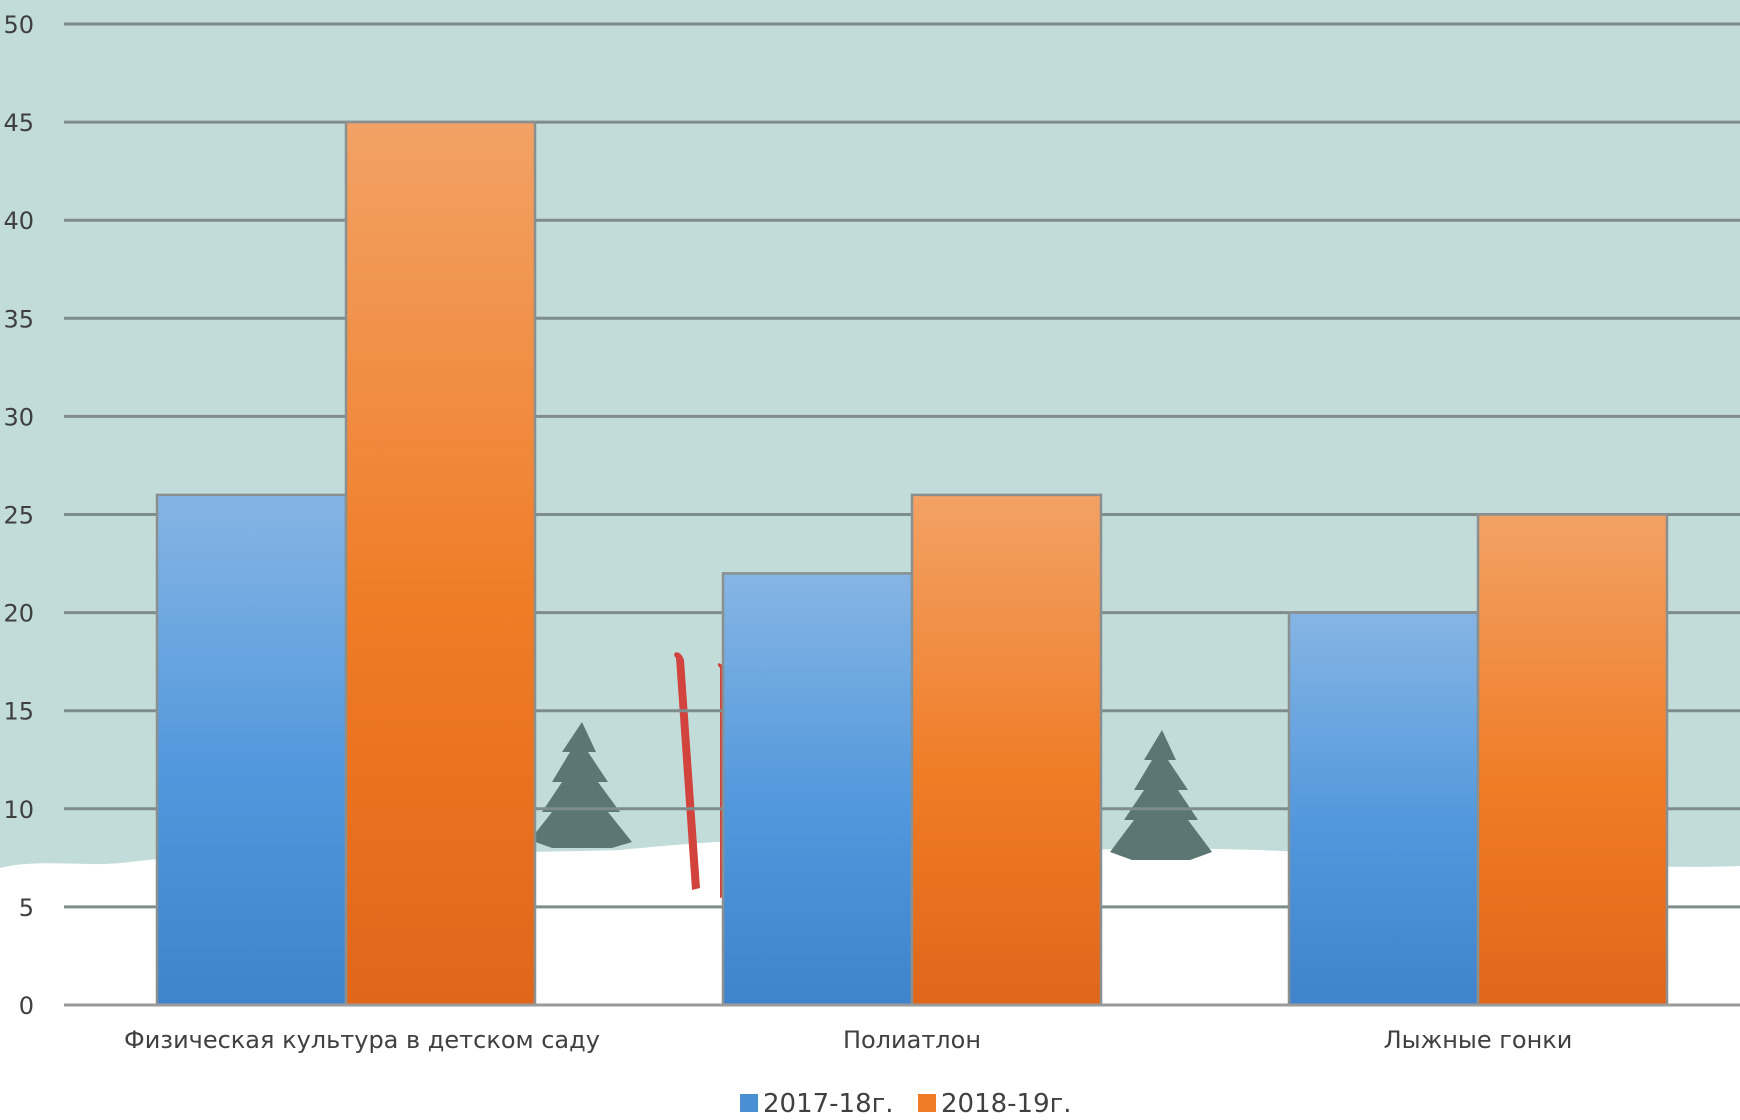  I want to click on y-tick-label: 30, so click(18, 417).